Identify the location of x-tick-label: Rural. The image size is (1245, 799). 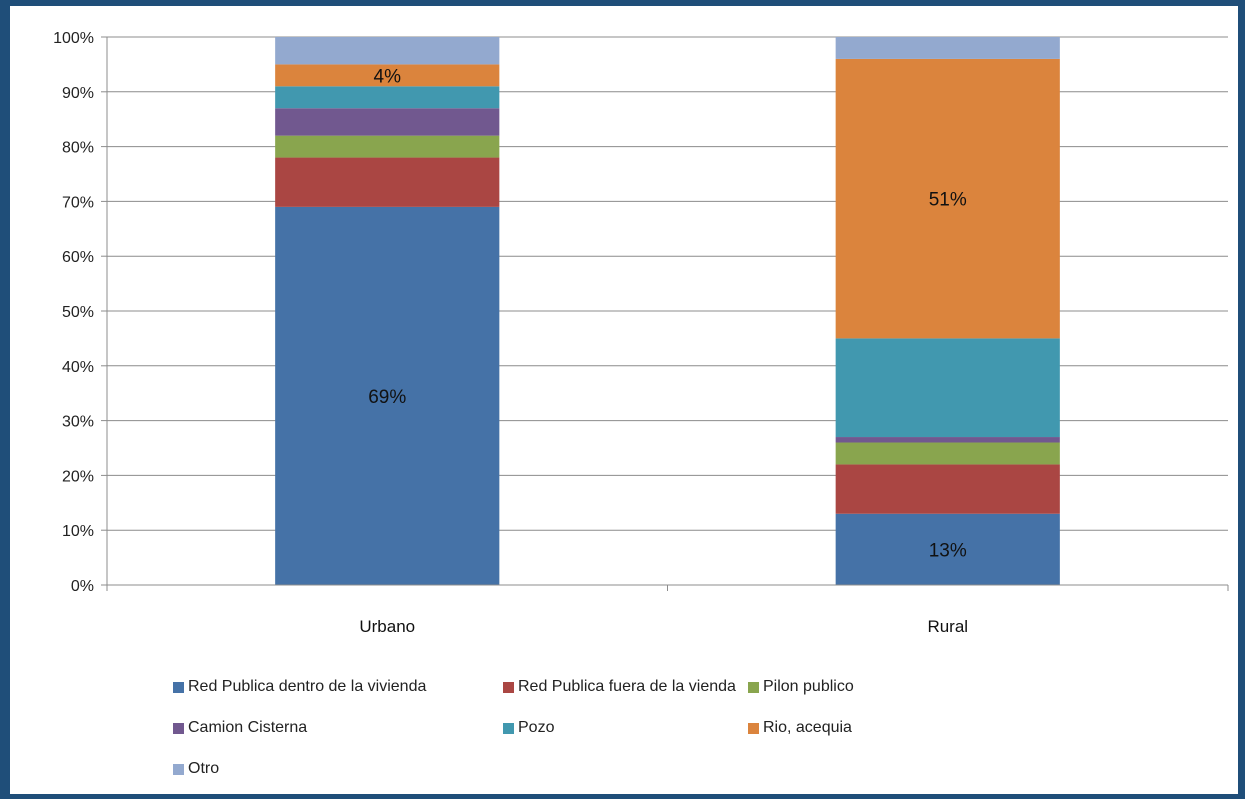
(947, 626).